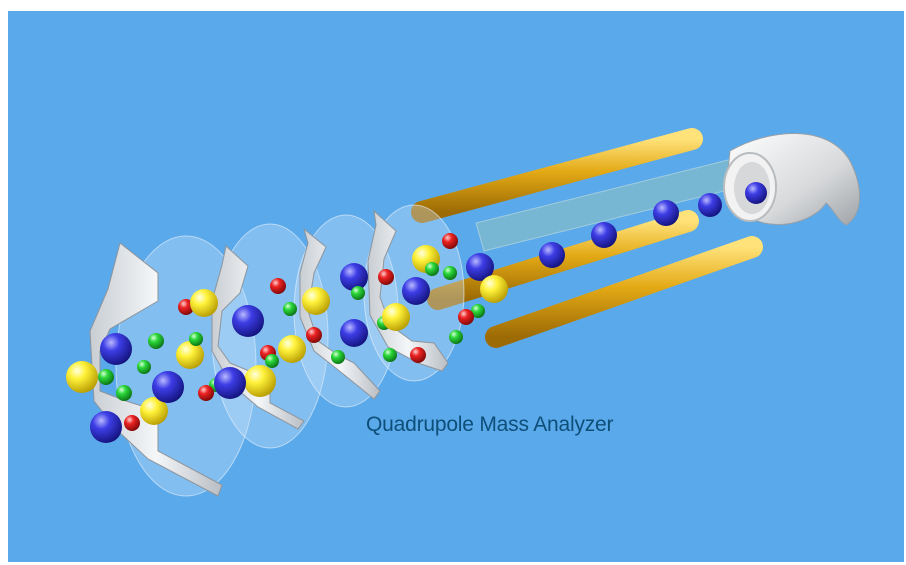 The height and width of the screenshot is (565, 906). Describe the element at coordinates (490, 424) in the screenshot. I see `diagram-caption: Quadrupole Mass Analyzer` at that location.